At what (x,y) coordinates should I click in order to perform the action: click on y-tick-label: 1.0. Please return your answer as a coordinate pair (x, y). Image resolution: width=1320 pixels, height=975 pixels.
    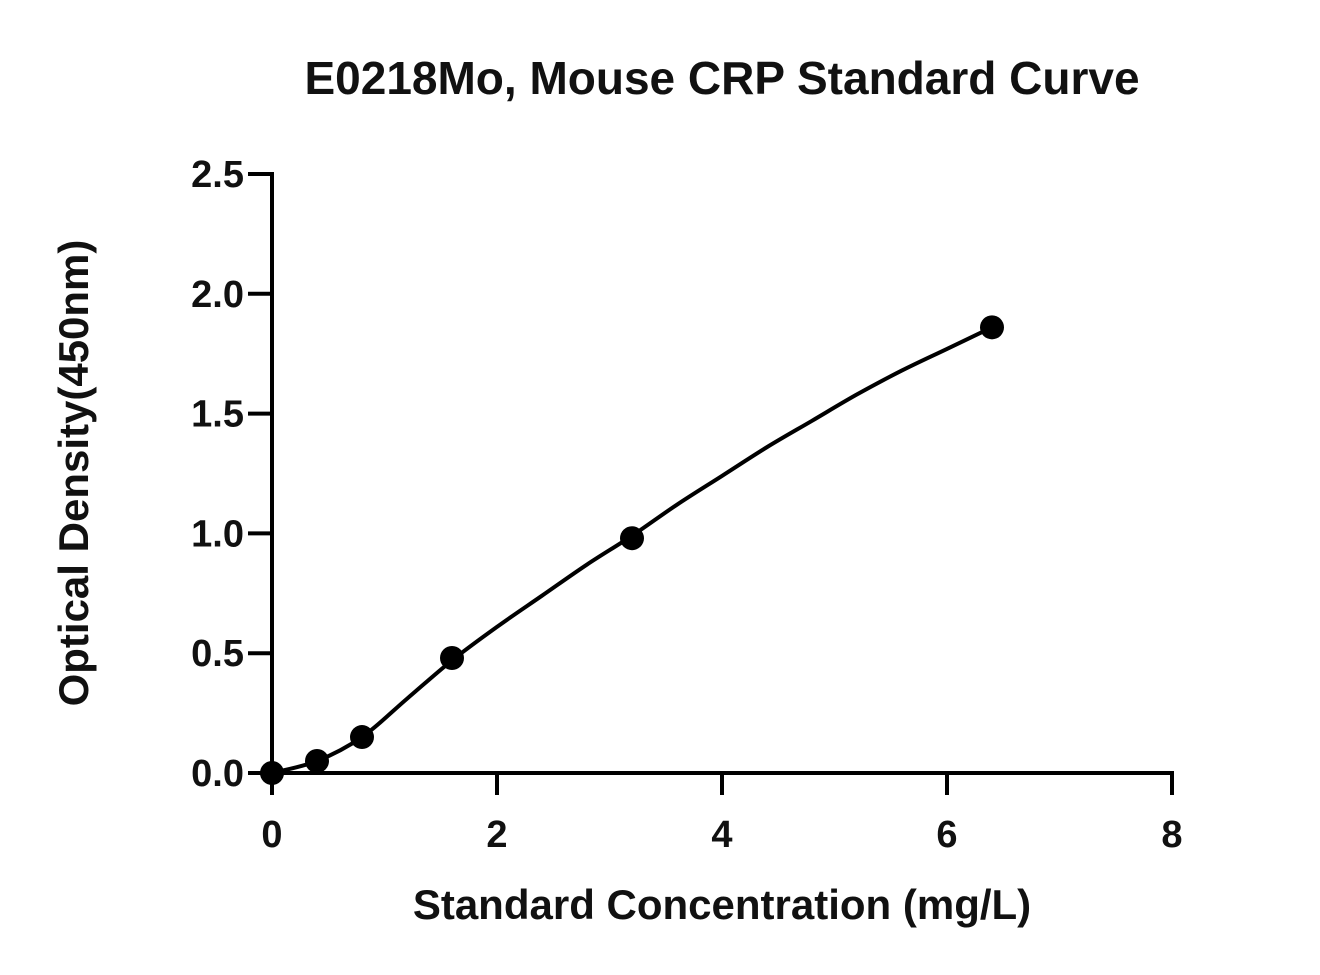
    Looking at the image, I should click on (217, 534).